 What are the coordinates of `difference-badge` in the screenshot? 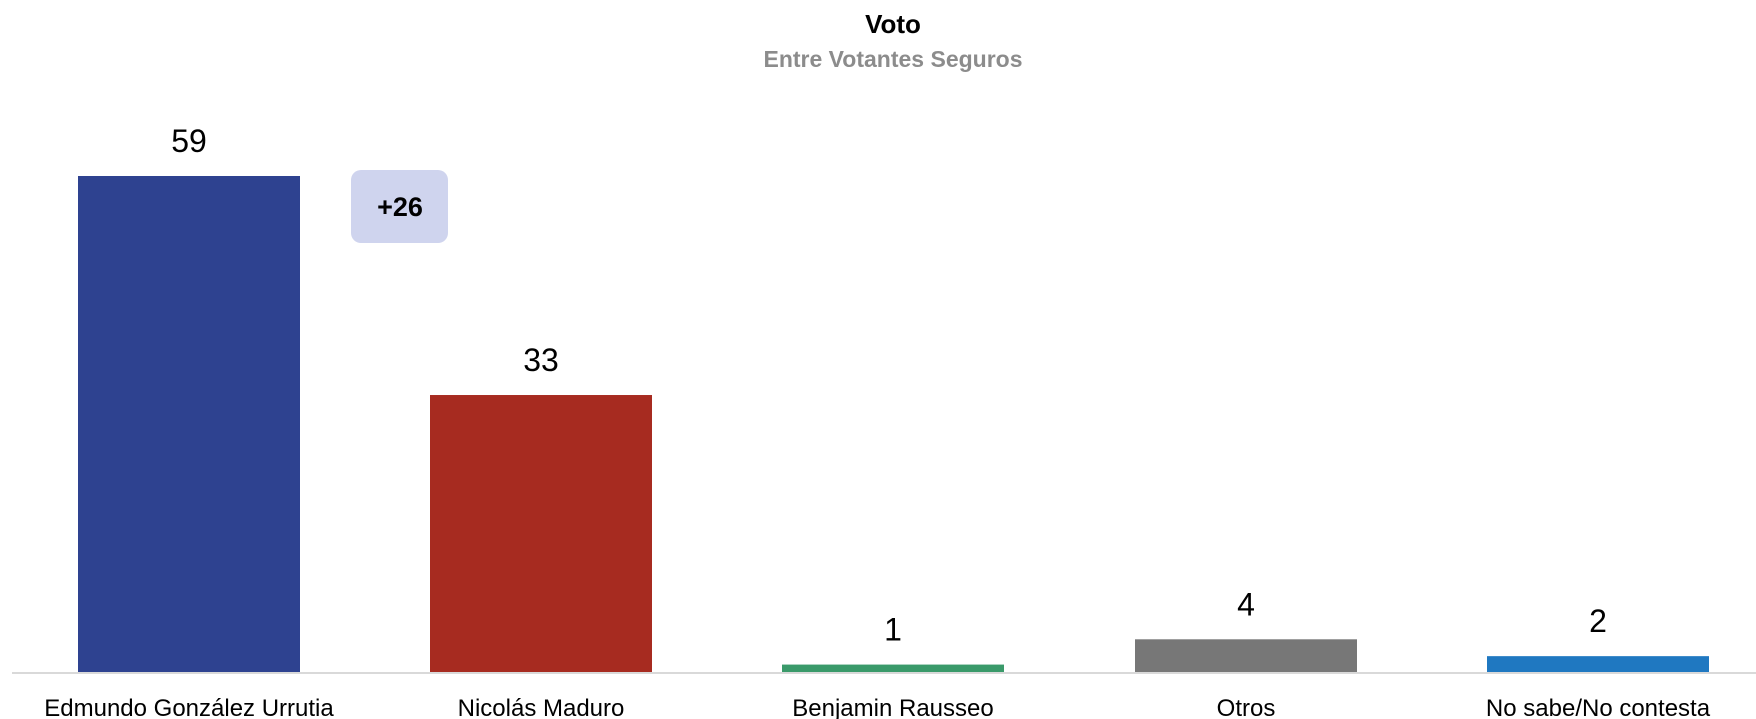 It's located at (399, 206).